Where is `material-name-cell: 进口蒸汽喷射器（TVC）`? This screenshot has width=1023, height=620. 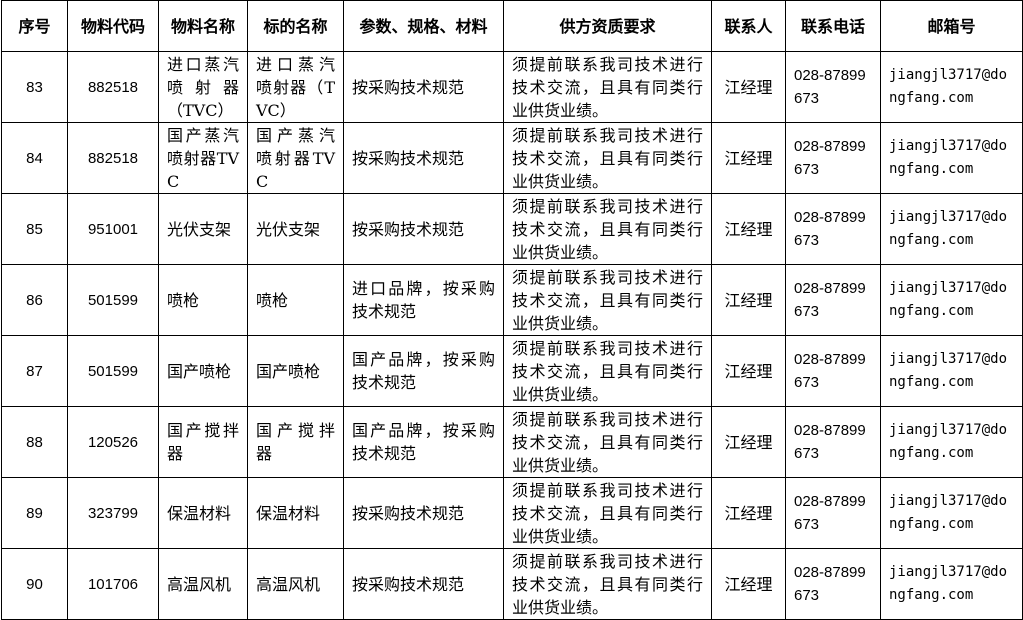 material-name-cell: 进口蒸汽喷射器（TVC） is located at coordinates (203, 87).